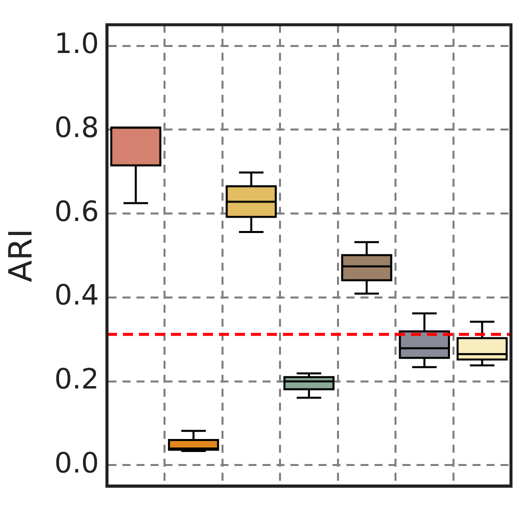 This screenshot has height=511, width=519. What do you see at coordinates (21, 255) in the screenshot?
I see `y-axis-title: ARI` at bounding box center [21, 255].